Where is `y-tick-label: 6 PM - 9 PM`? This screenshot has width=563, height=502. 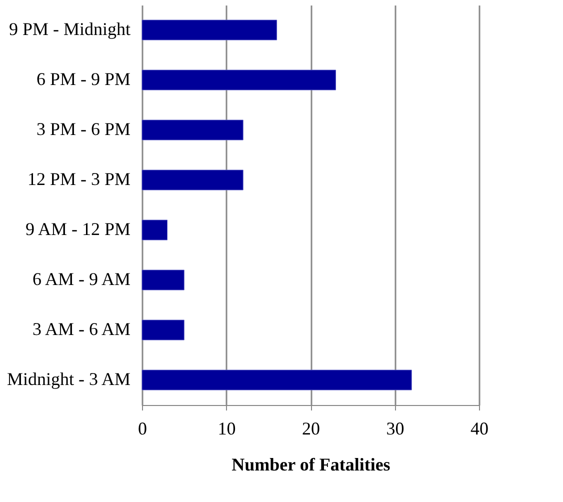
y-tick-label: 6 PM - 9 PM is located at coordinates (83, 79).